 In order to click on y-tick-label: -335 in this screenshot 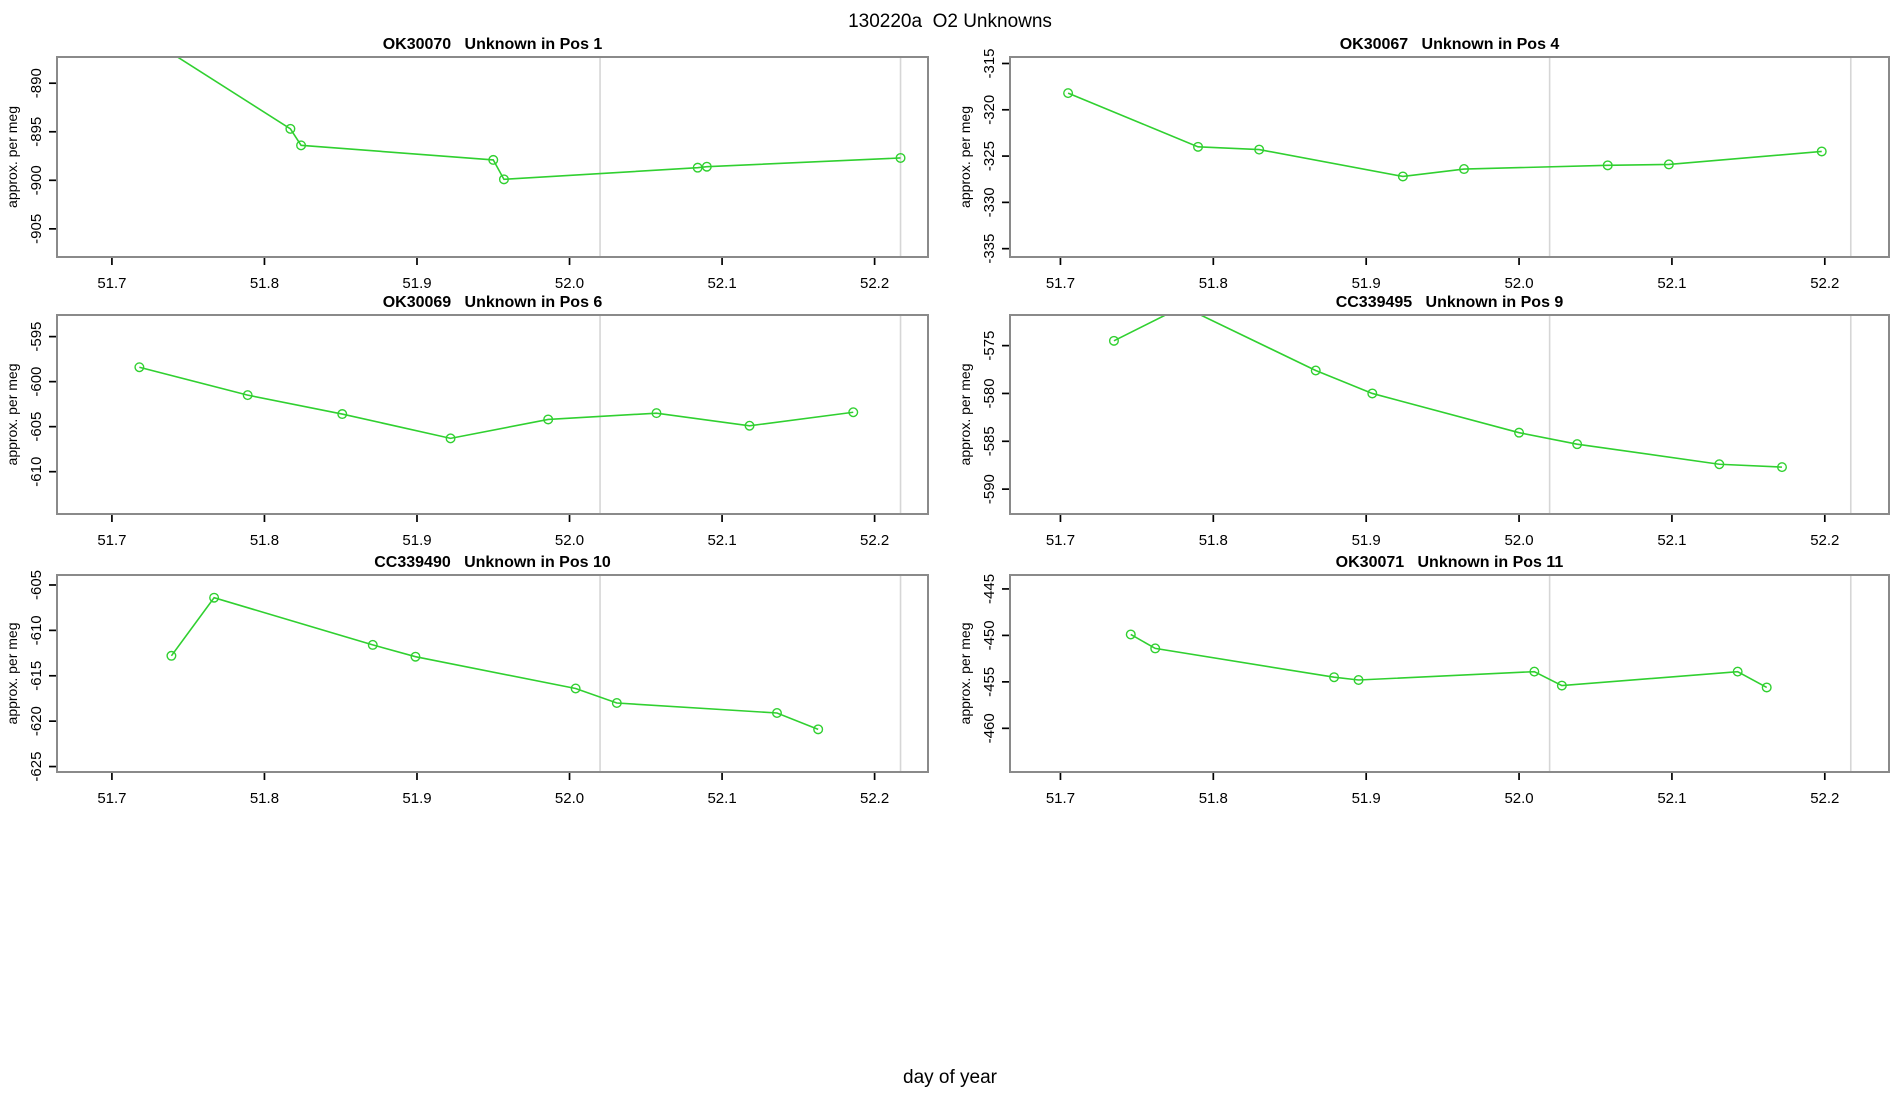, I will do `click(989, 249)`.